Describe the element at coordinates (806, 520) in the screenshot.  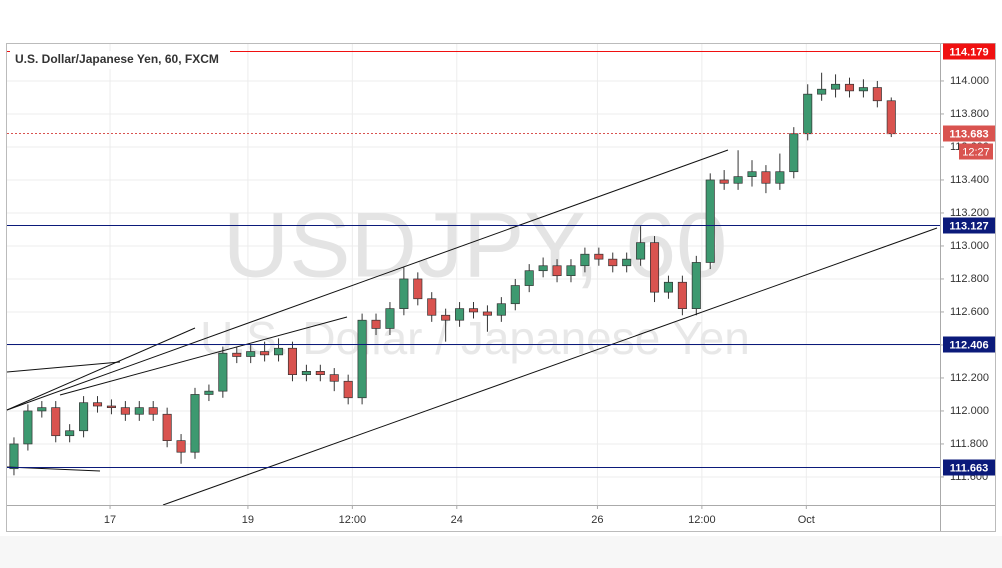
I see `x-tick-label: Oct` at that location.